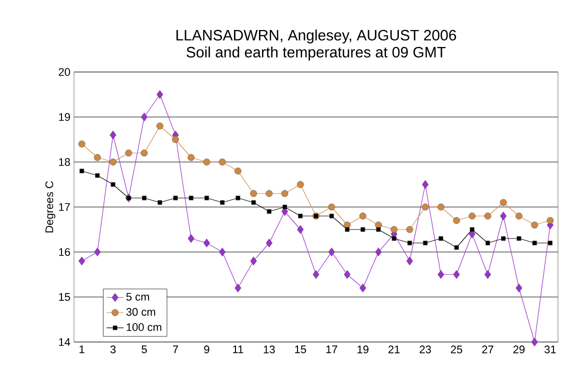 The width and height of the screenshot is (571, 378). What do you see at coordinates (64, 342) in the screenshot?
I see `y-tick-label: 14` at bounding box center [64, 342].